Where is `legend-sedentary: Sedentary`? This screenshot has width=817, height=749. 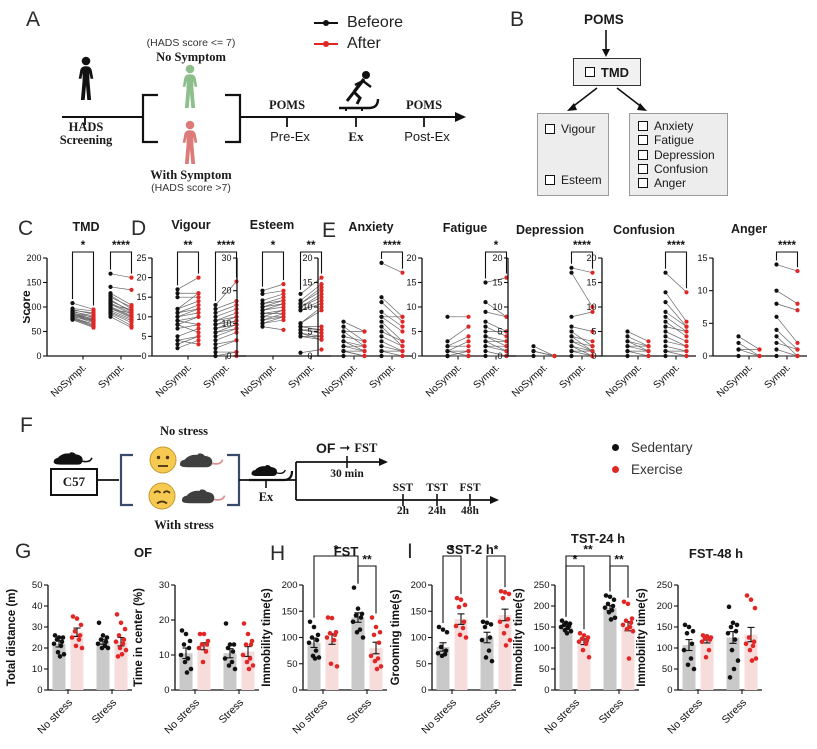
legend-sedentary: Sedentary is located at coordinates (652, 447).